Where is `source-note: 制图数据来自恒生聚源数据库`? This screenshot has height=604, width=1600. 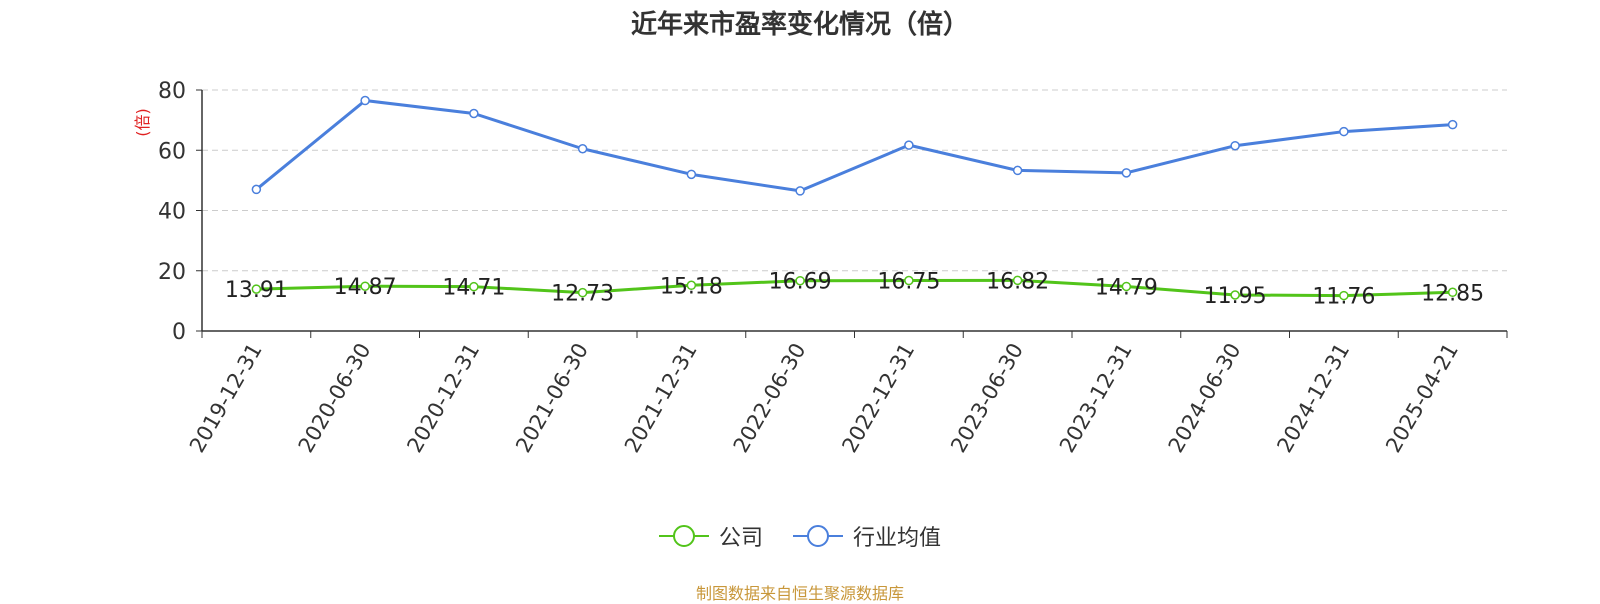
source-note: 制图数据来自恒生聚源数据库 is located at coordinates (799, 593).